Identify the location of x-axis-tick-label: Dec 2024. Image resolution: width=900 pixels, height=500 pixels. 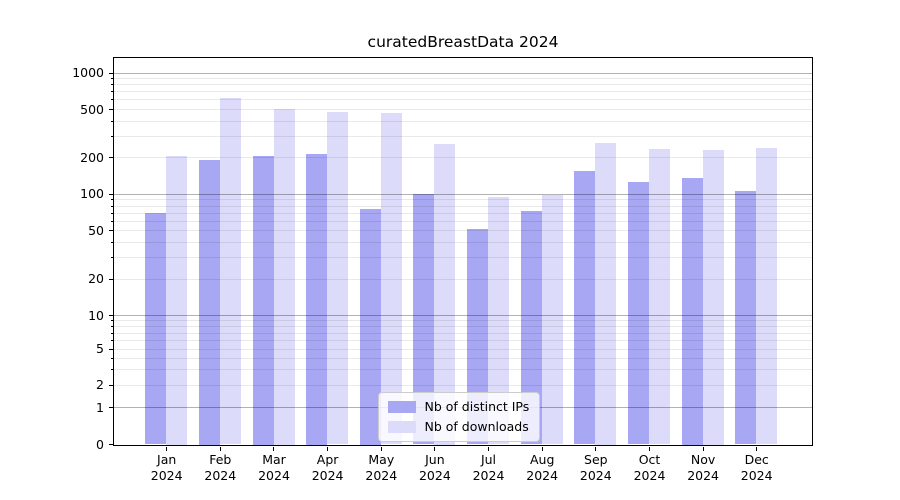
(756, 467).